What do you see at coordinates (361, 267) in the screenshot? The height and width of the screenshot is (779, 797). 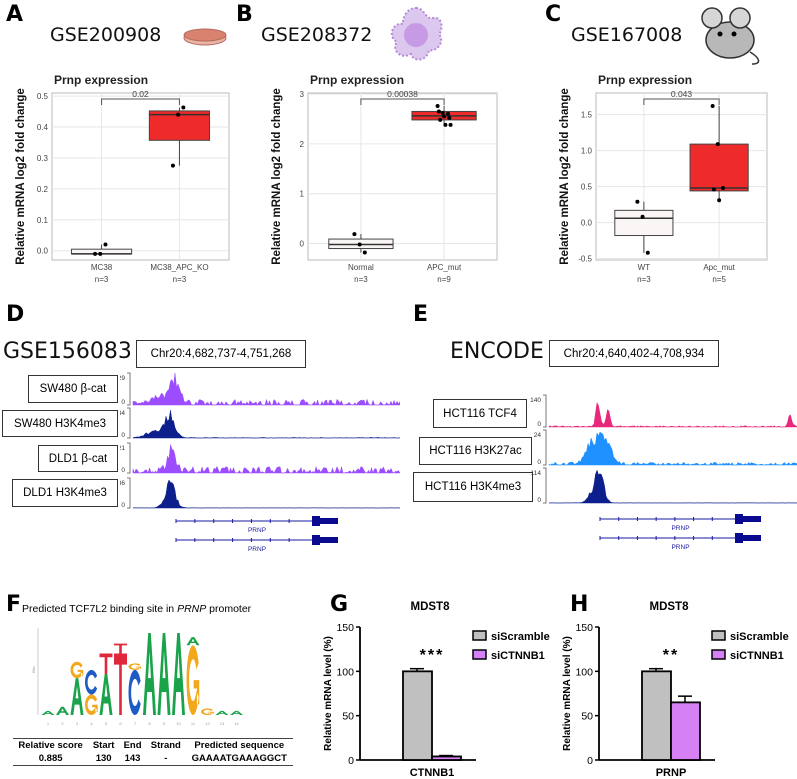 I see `x-tick-label: Normal` at bounding box center [361, 267].